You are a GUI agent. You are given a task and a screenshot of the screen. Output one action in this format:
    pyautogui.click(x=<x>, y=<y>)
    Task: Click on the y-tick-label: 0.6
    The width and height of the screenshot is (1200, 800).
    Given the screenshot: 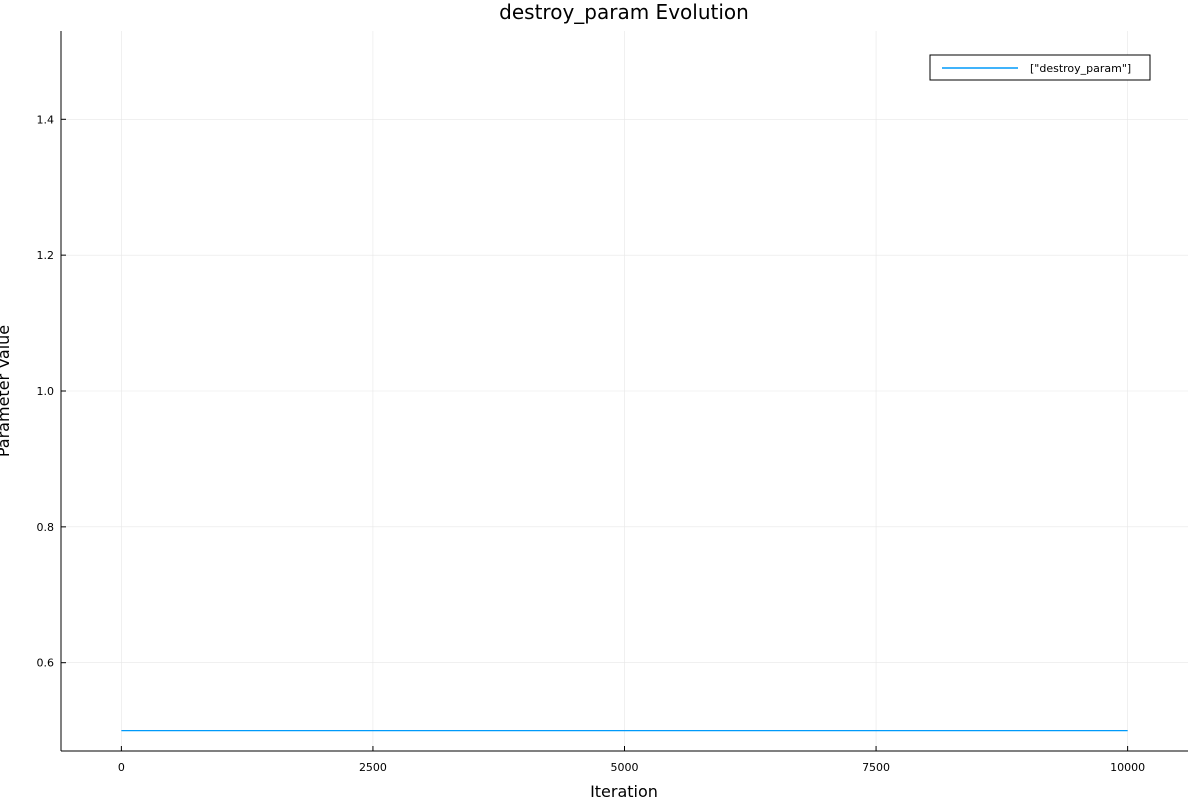 What is the action you would take?
    pyautogui.click(x=46, y=663)
    